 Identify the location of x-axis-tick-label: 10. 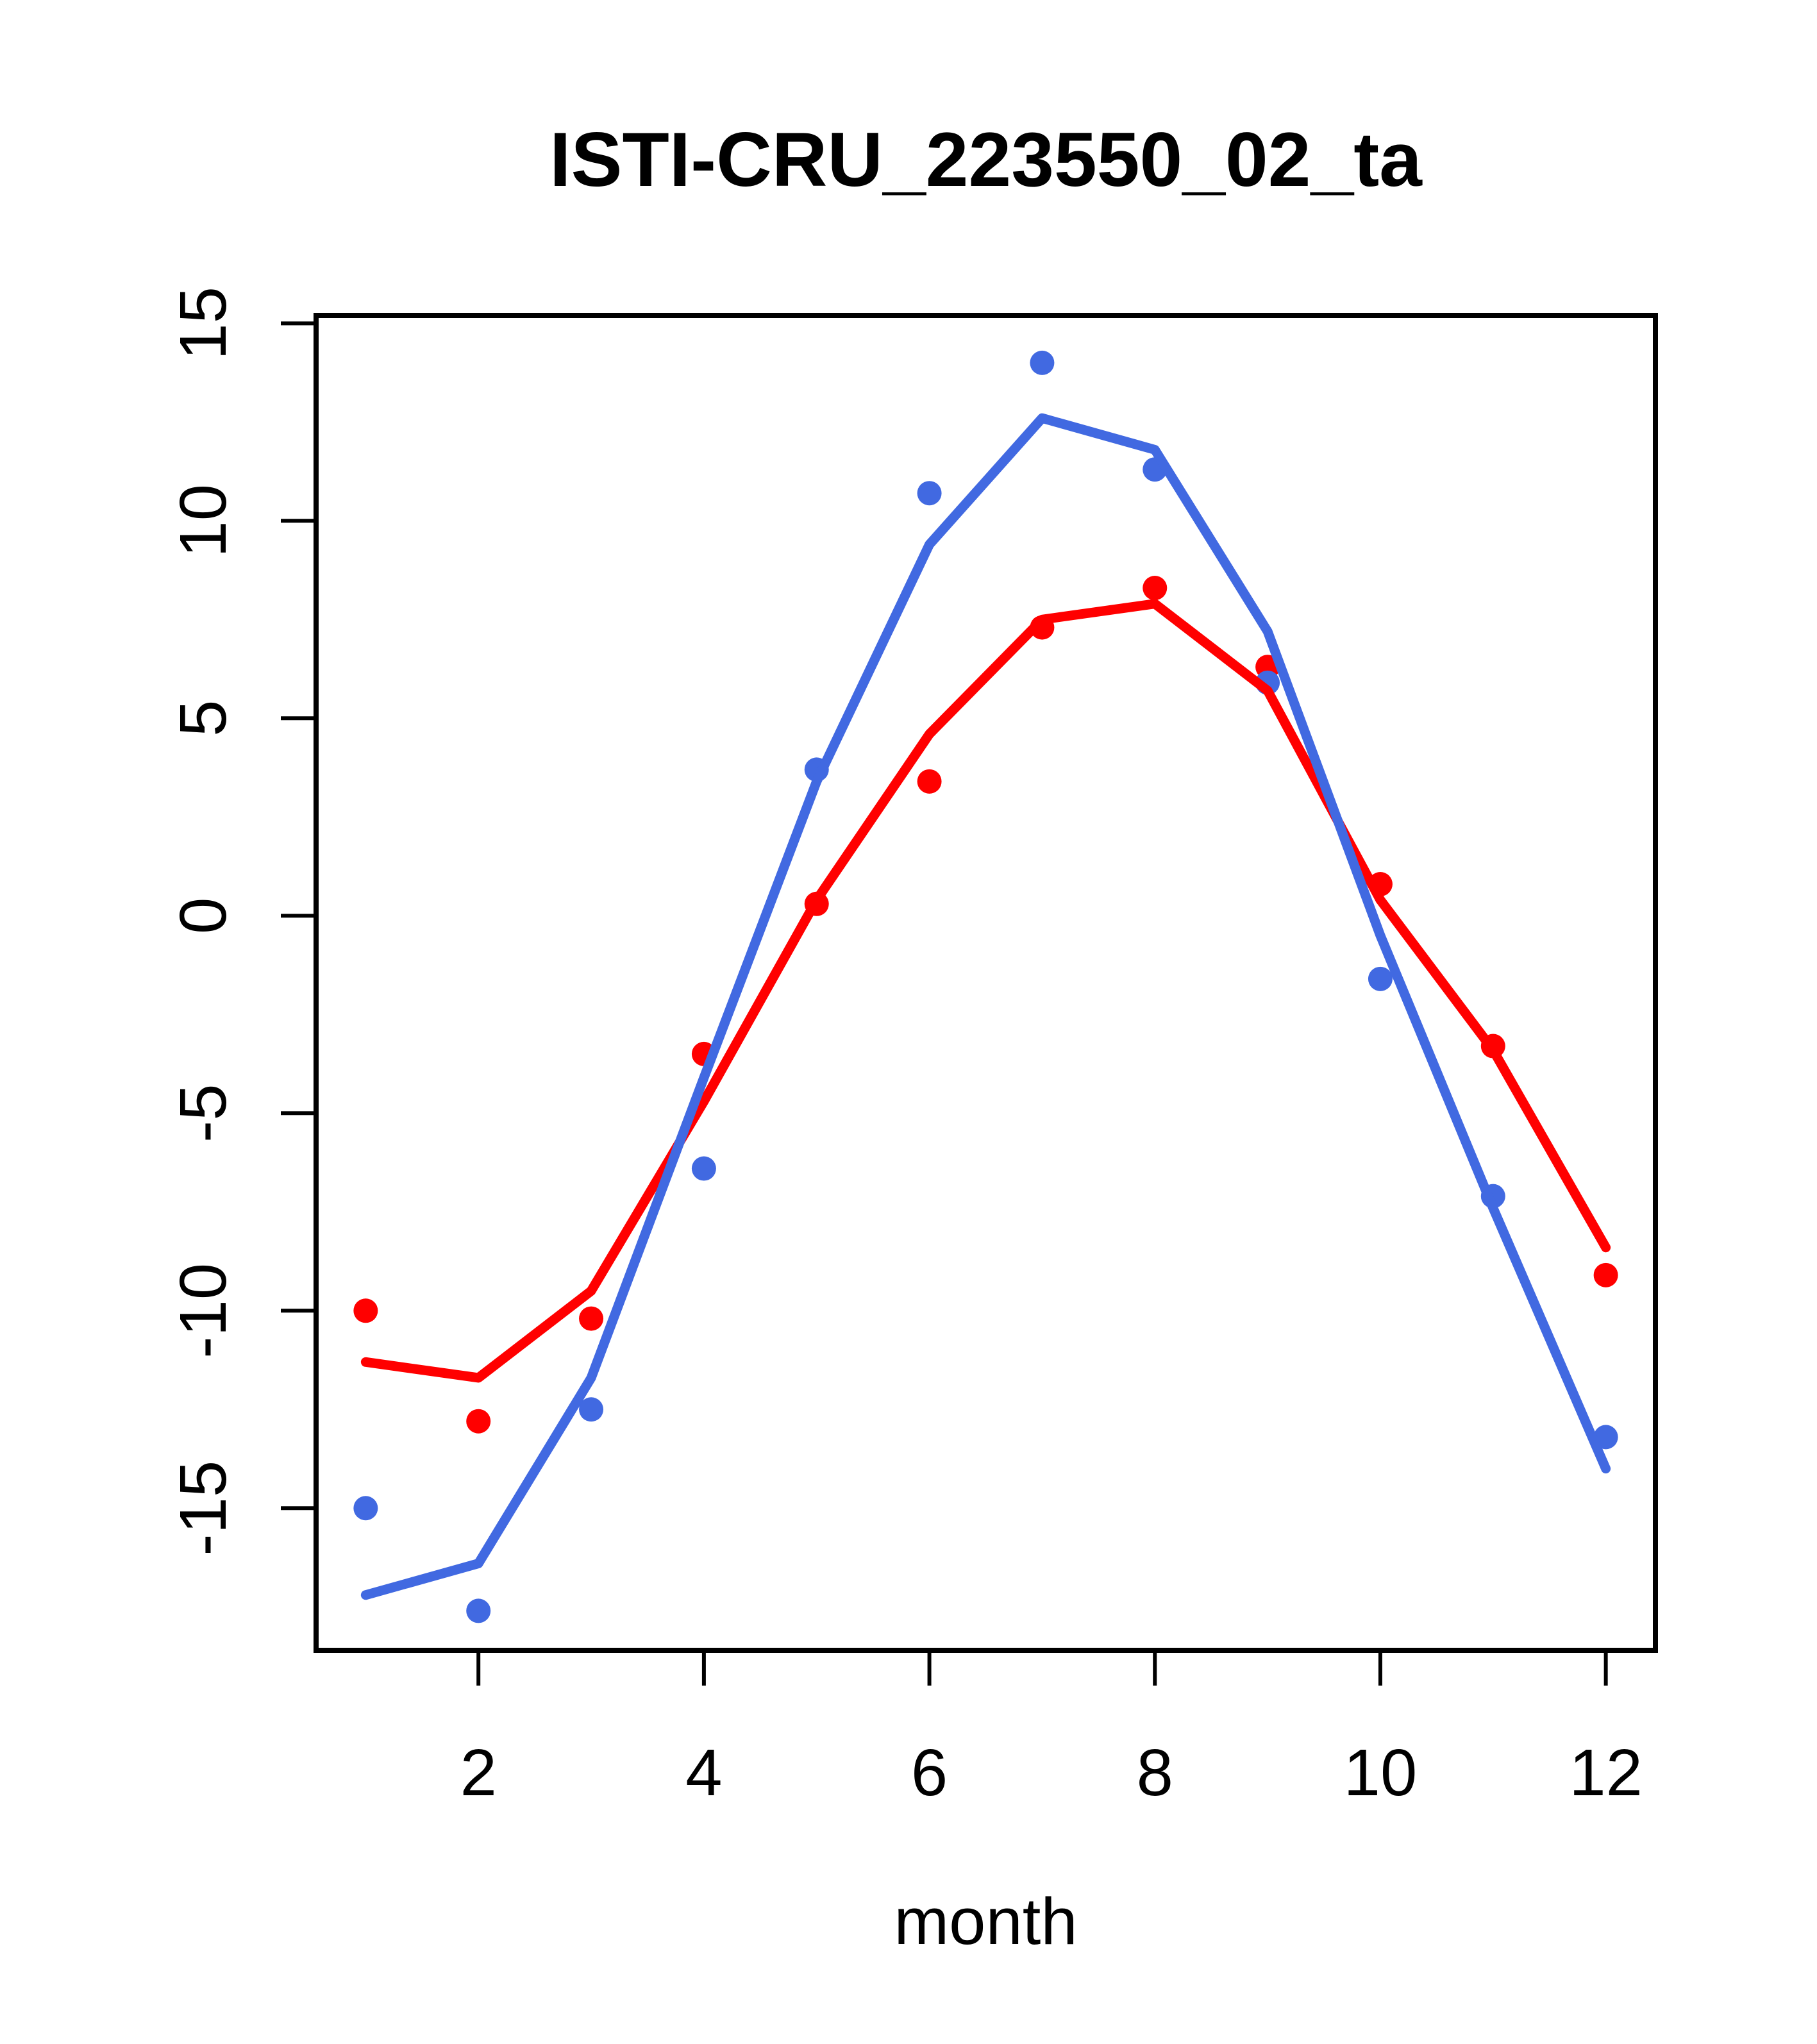
(1381, 1773).